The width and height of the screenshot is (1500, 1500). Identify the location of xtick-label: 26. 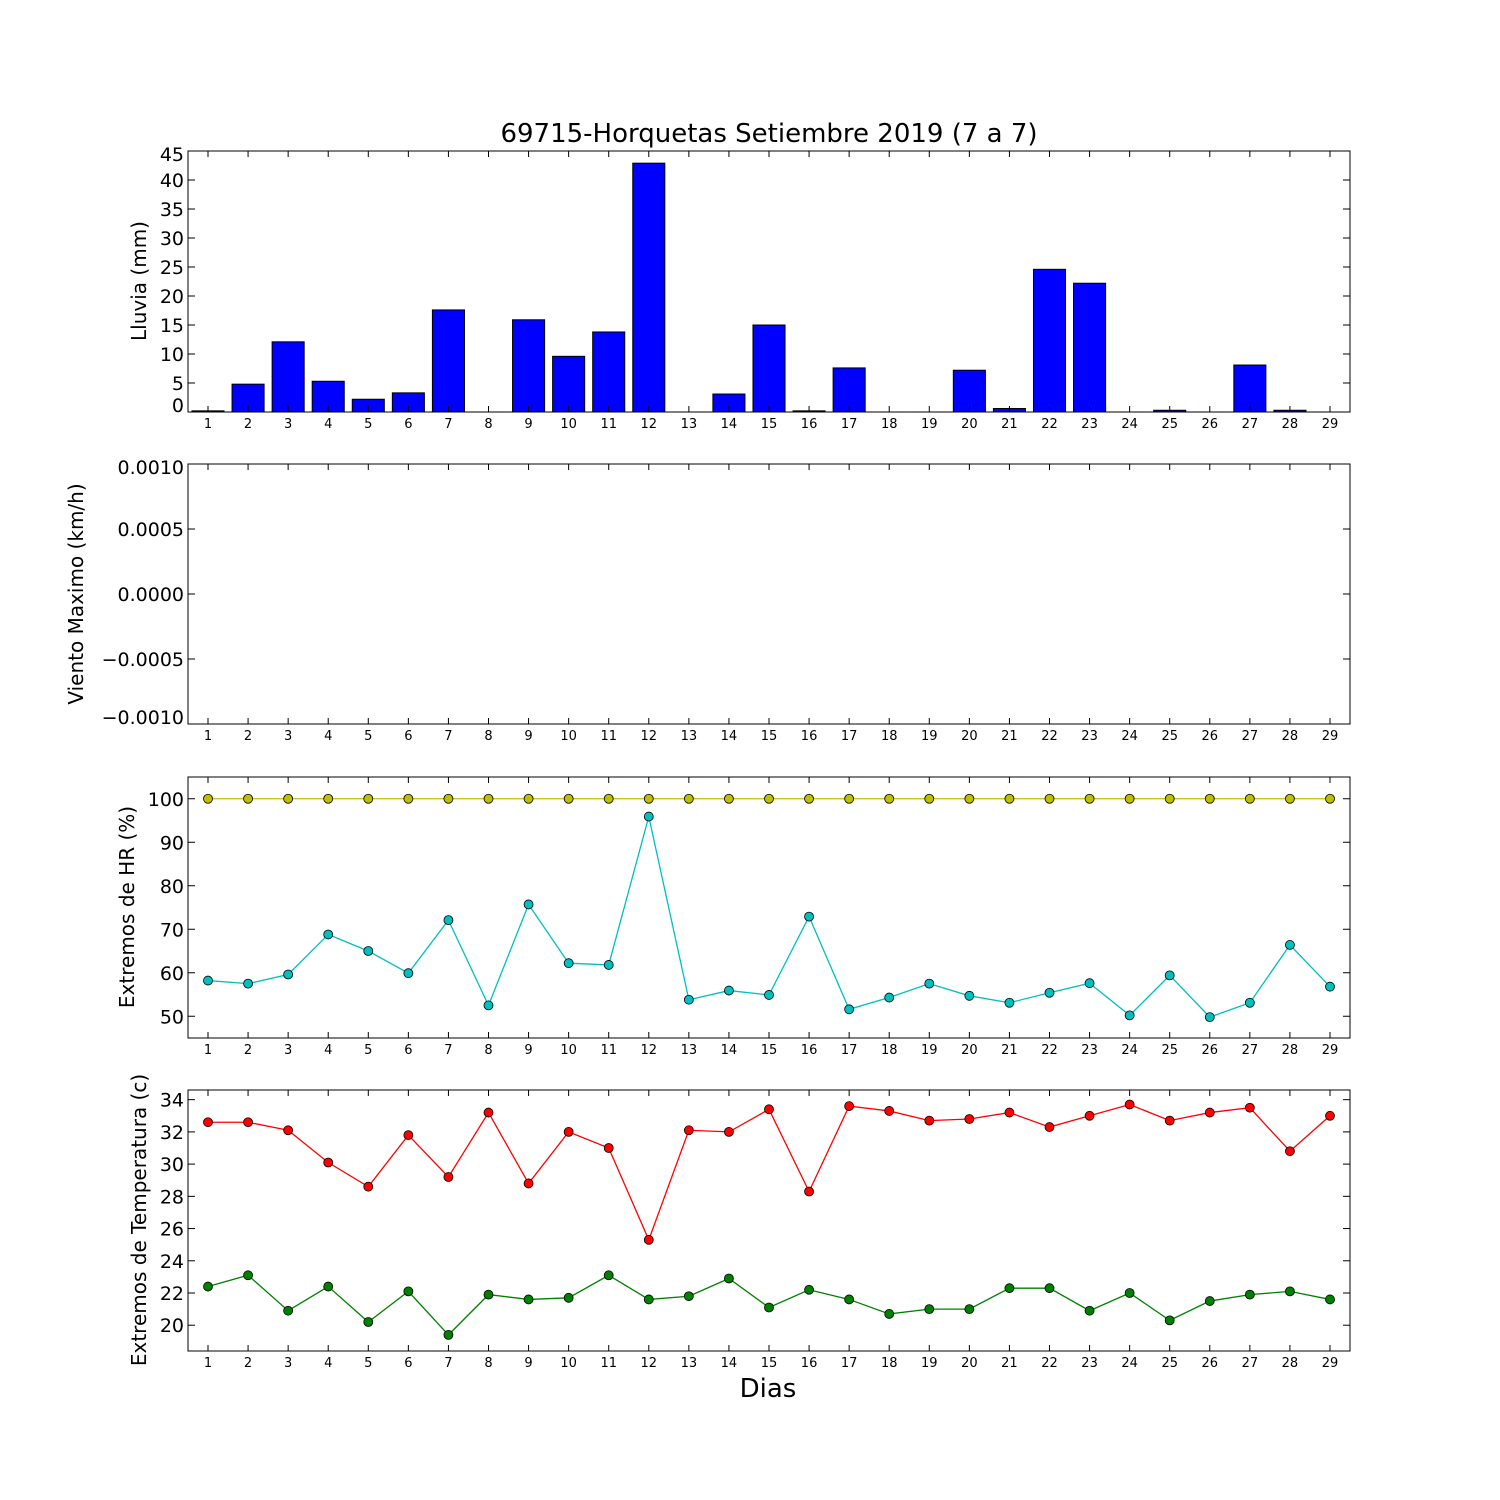
(1210, 736).